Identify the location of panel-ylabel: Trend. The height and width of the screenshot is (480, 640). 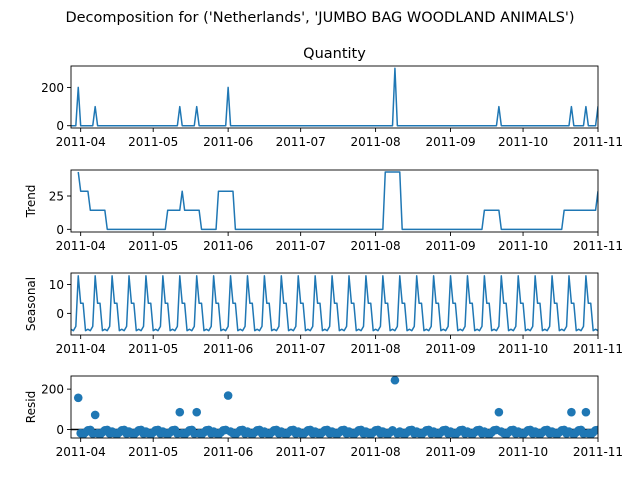
(31, 202).